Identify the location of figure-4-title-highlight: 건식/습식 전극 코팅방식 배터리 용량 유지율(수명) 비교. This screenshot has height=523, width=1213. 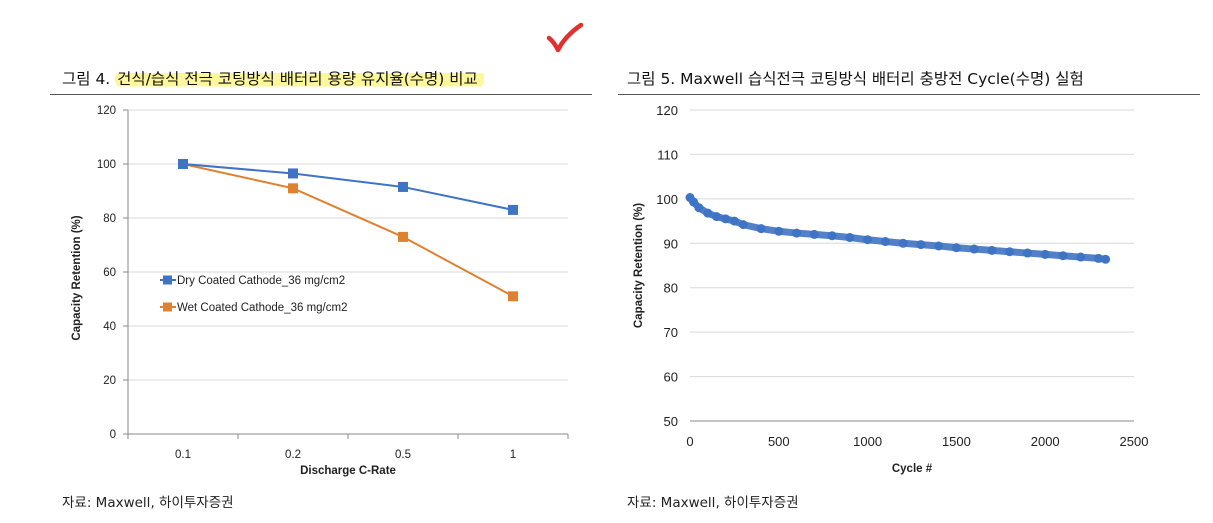
(299, 79).